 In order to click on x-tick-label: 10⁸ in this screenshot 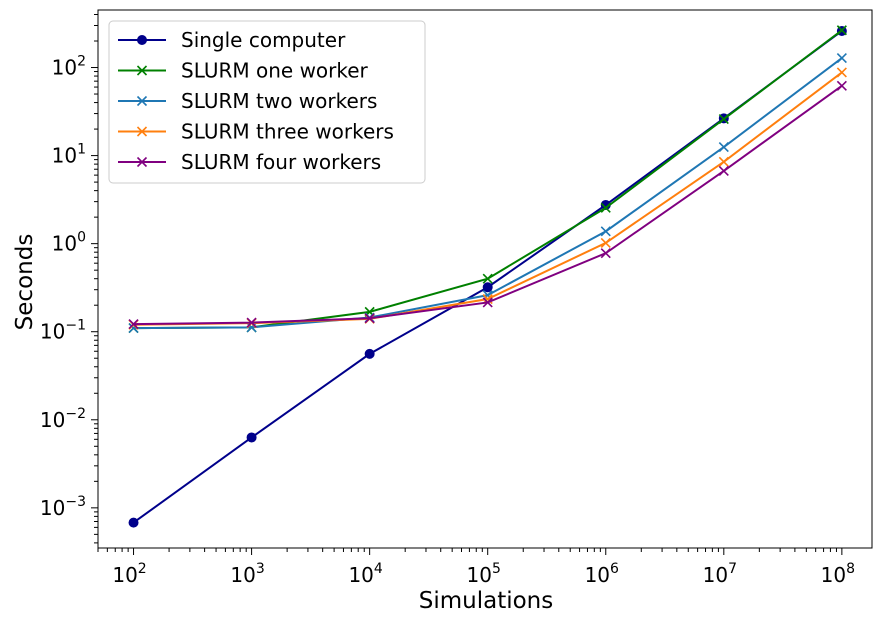, I will do `click(838, 574)`.